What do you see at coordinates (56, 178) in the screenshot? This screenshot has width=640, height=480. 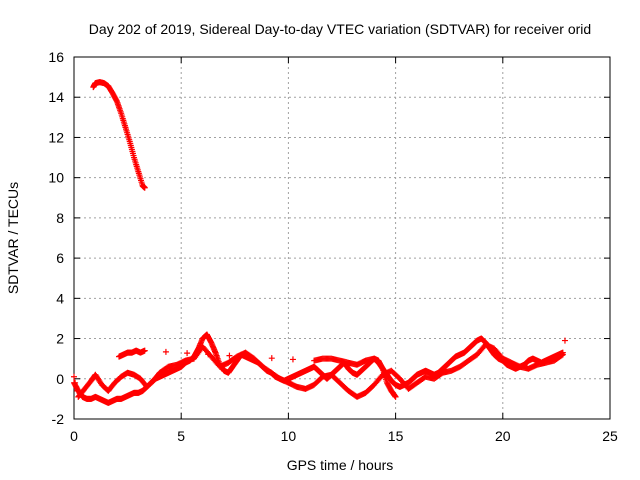 I see `y-tick-label: 10` at bounding box center [56, 178].